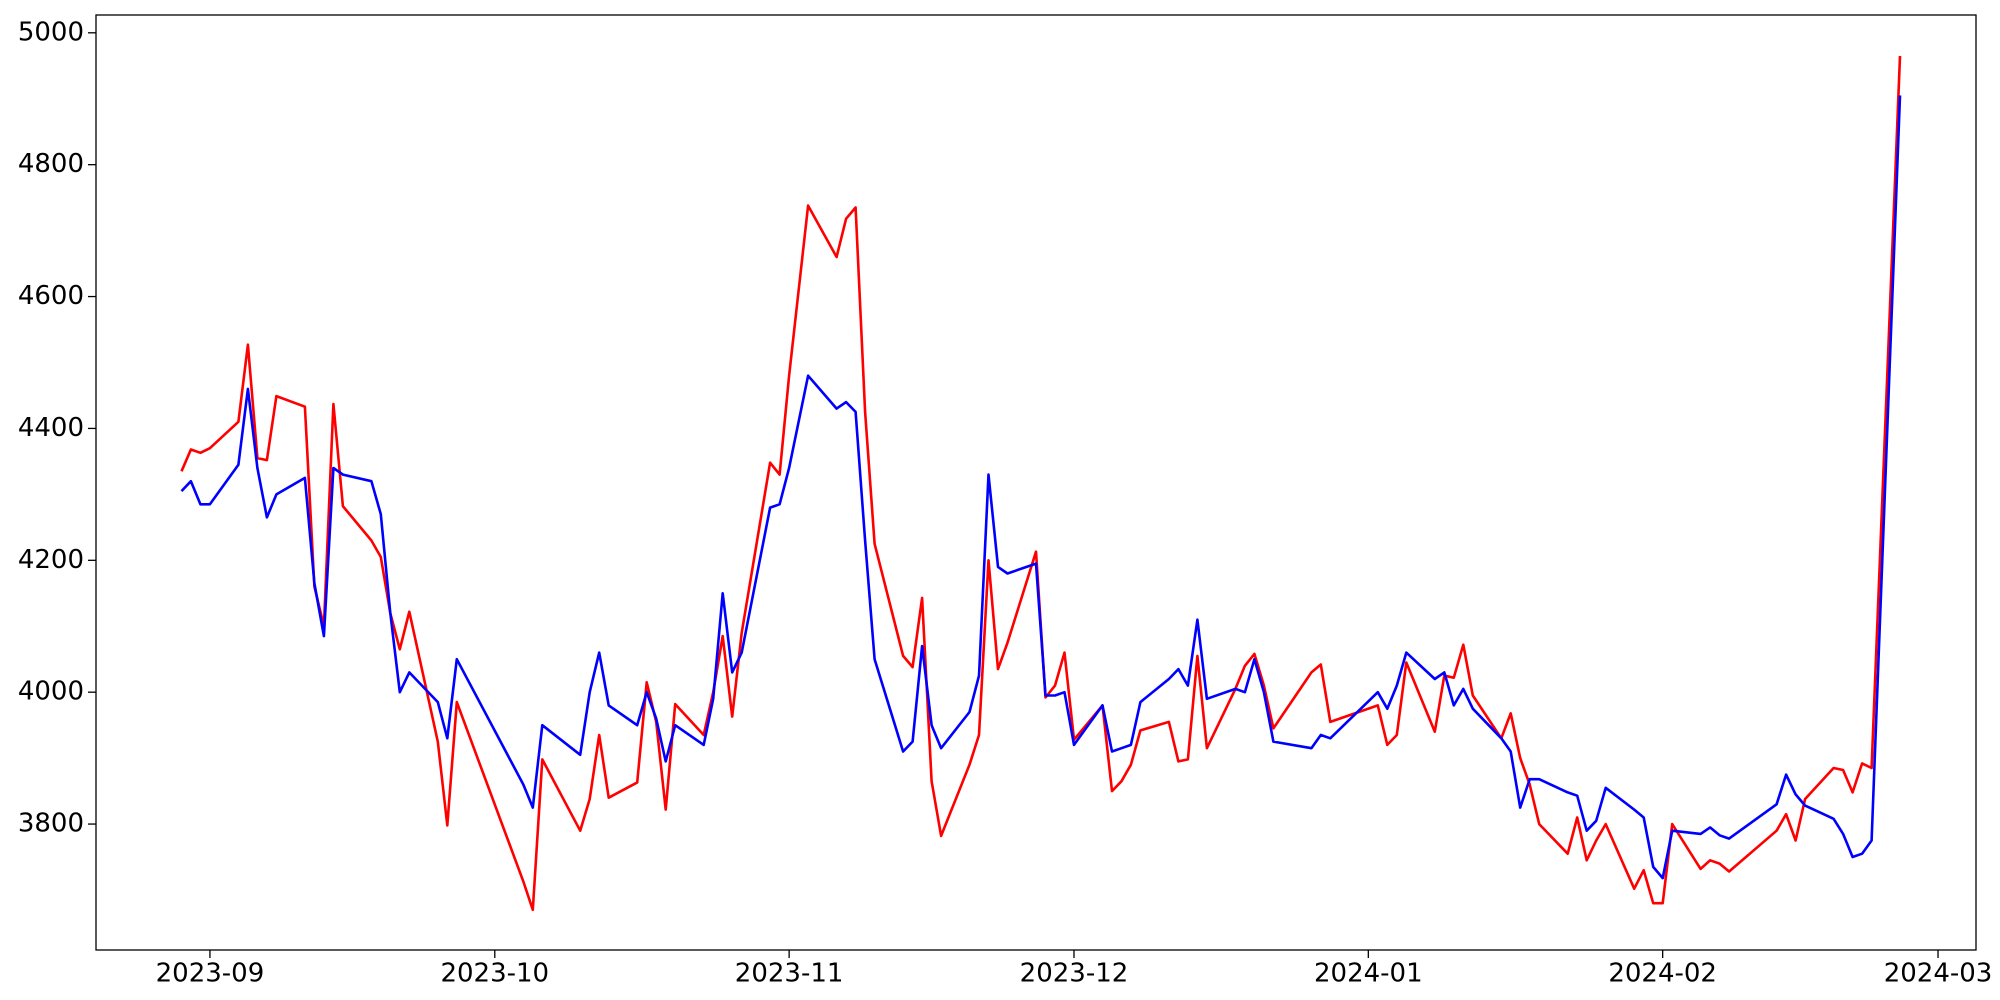  Describe the element at coordinates (210, 974) in the screenshot. I see `x-tick-label: 2023-09` at that location.